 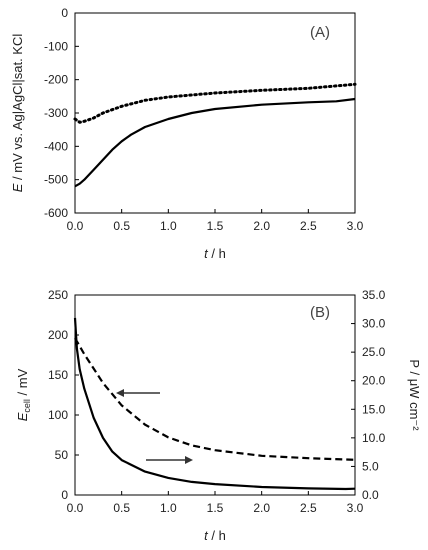 What do you see at coordinates (370, 495) in the screenshot?
I see `y2-tick-label: 0.0` at bounding box center [370, 495].